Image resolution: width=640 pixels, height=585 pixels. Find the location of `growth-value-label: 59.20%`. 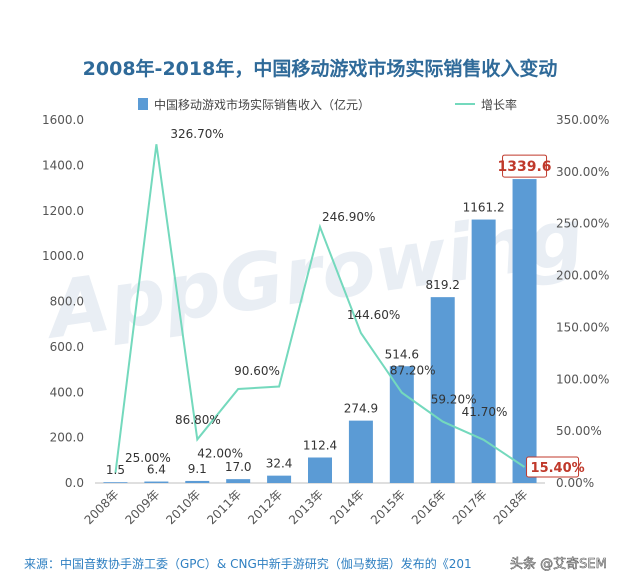

growth-value-label: 59.20% is located at coordinates (454, 400).